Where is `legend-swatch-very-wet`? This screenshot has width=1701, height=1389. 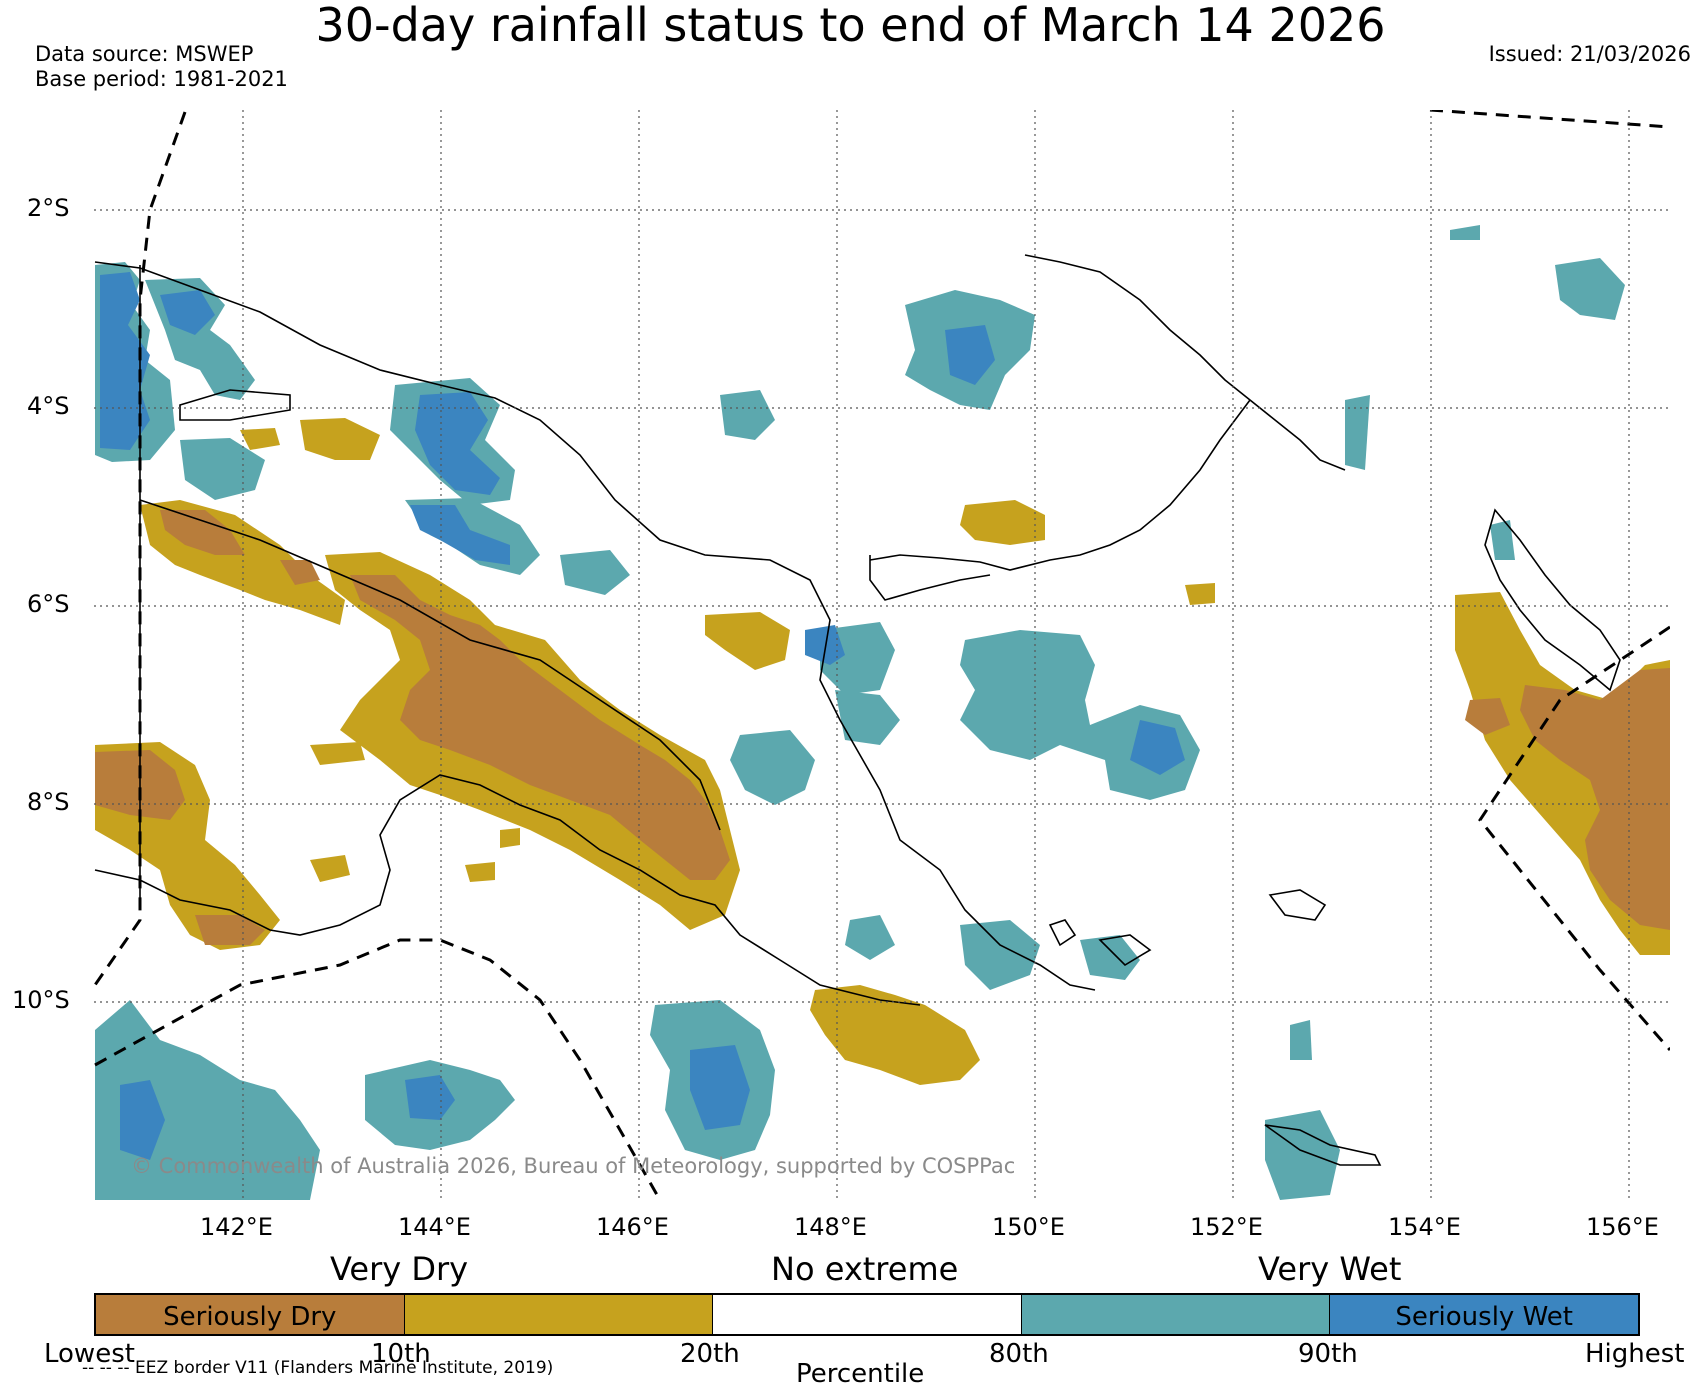 legend-swatch-very-wet is located at coordinates (1176, 1314).